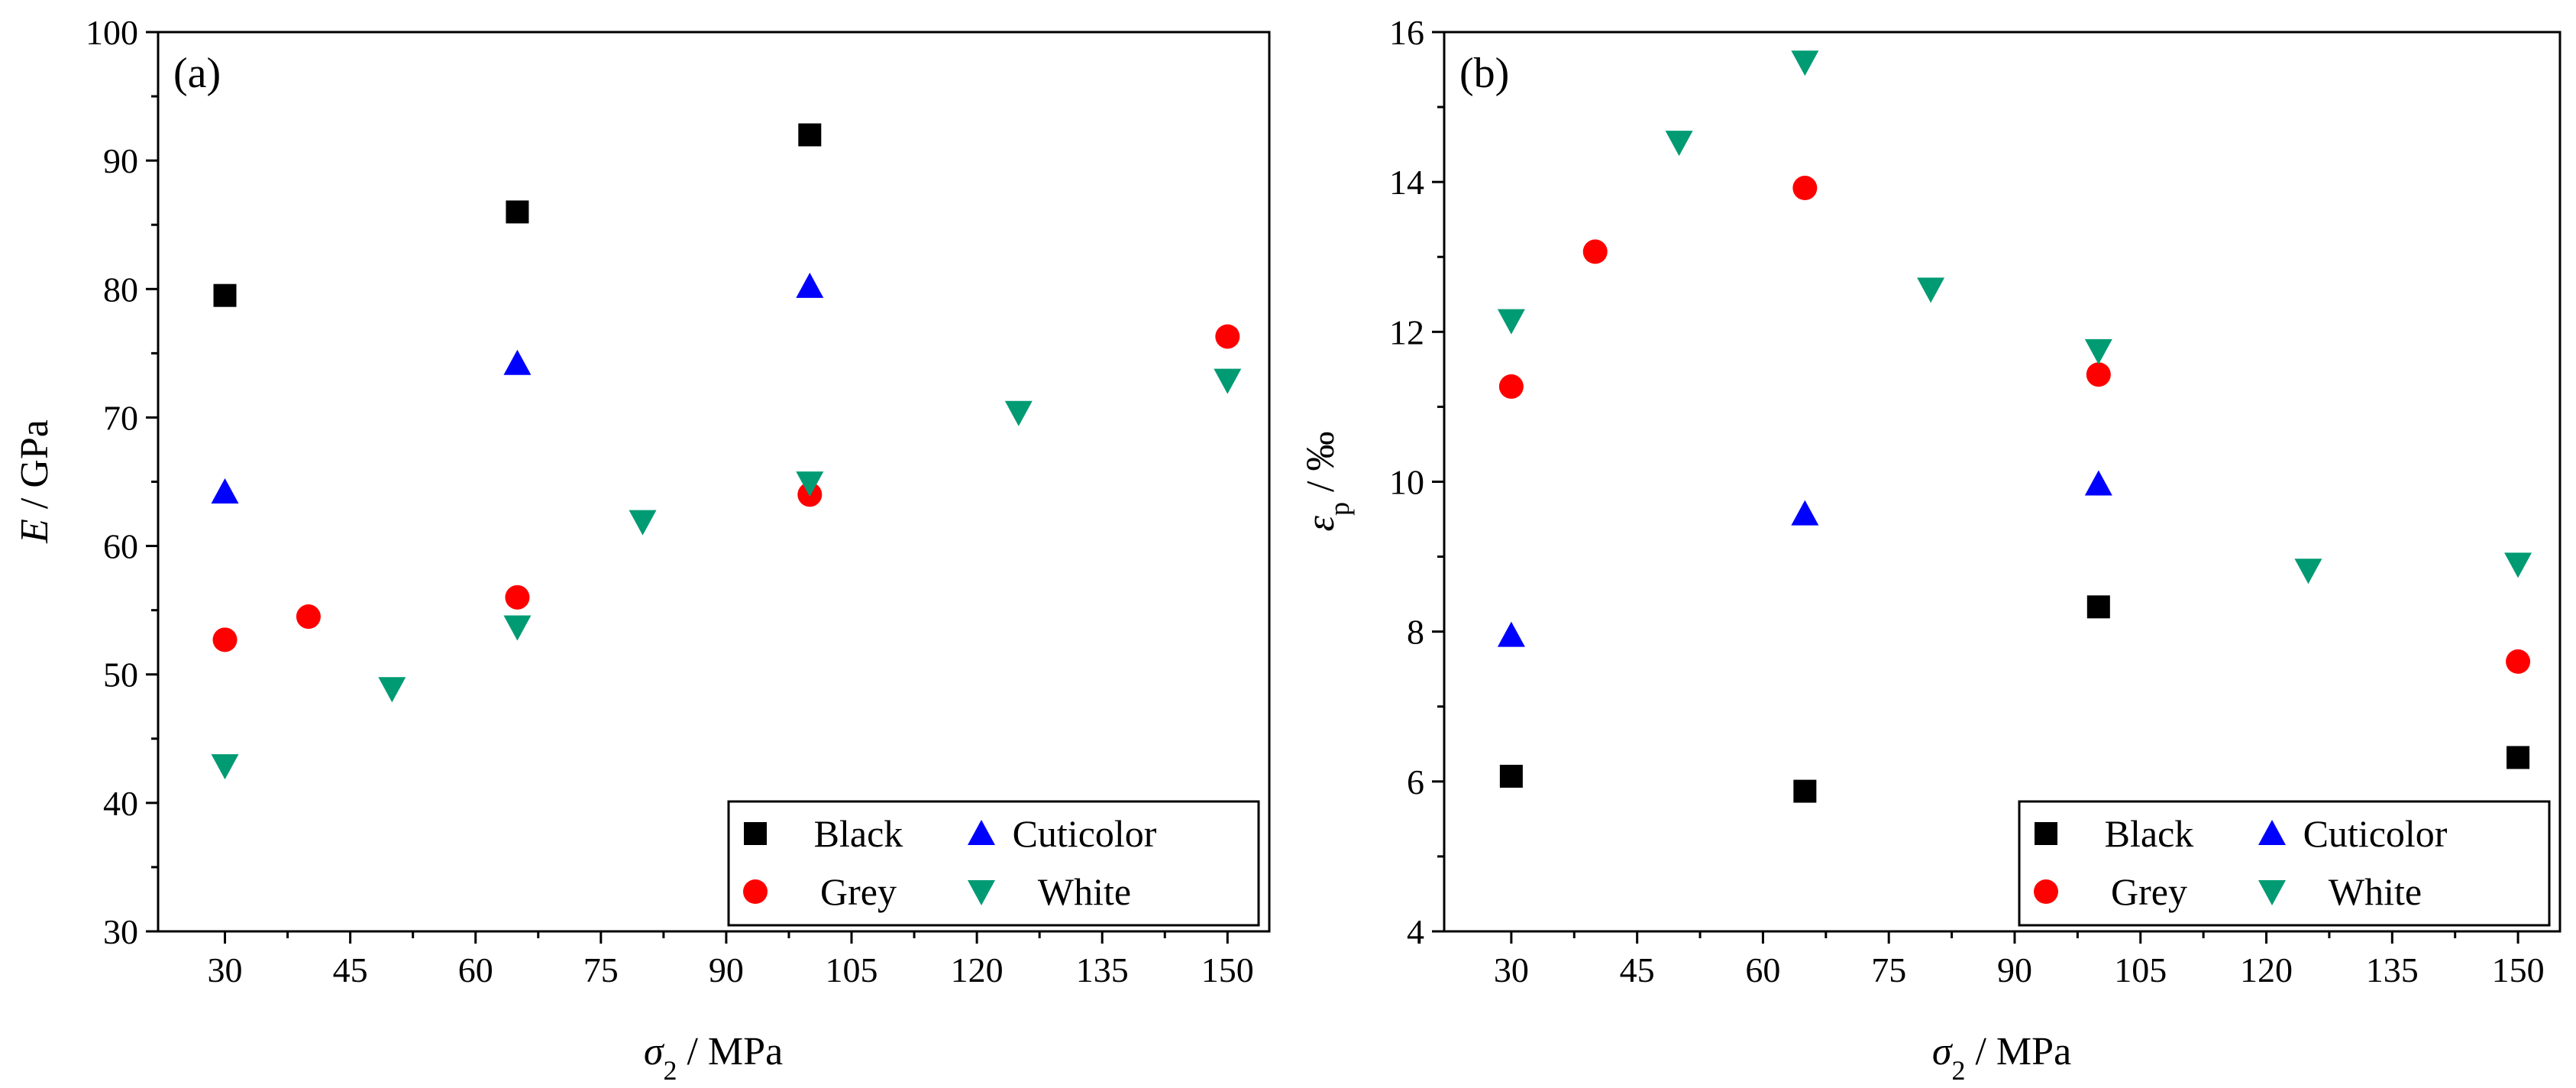 This screenshot has height=1088, width=2576. What do you see at coordinates (1321, 523) in the screenshot?
I see `y-axis-symbol: ε` at bounding box center [1321, 523].